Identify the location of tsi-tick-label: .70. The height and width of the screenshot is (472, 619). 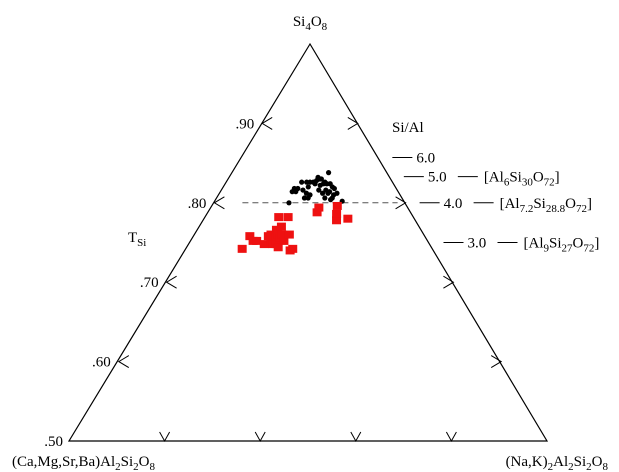
(149, 283).